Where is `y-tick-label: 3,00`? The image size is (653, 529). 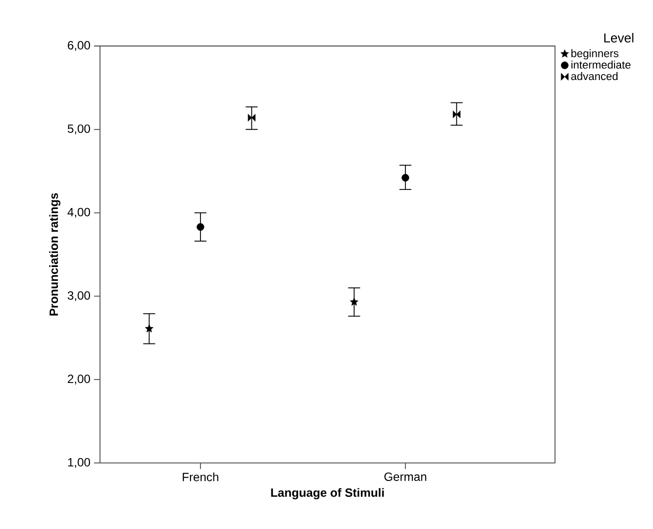
y-tick-label: 3,00 is located at coordinates (79, 296).